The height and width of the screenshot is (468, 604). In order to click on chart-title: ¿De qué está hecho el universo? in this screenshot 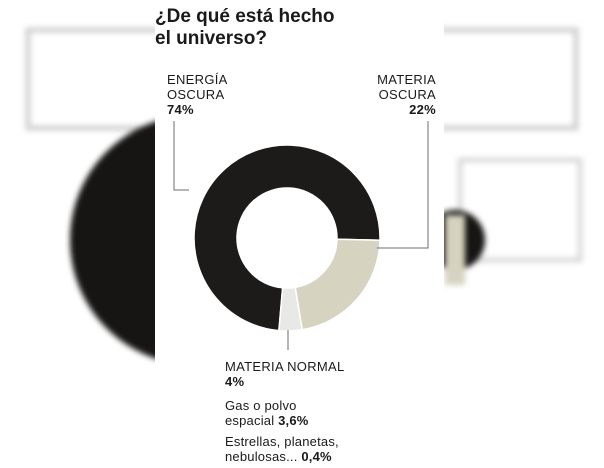, I will do `click(245, 28)`.